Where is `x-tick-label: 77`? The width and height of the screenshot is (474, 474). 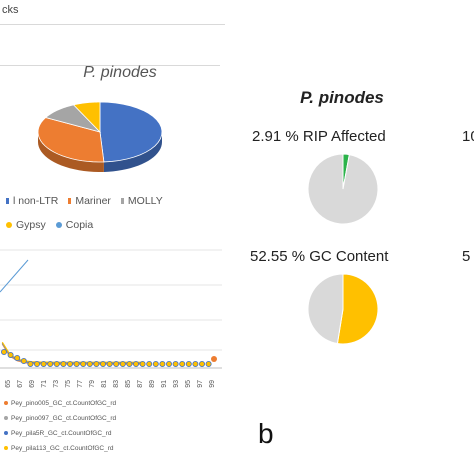
x-tick-label: 77 is located at coordinates (80, 384).